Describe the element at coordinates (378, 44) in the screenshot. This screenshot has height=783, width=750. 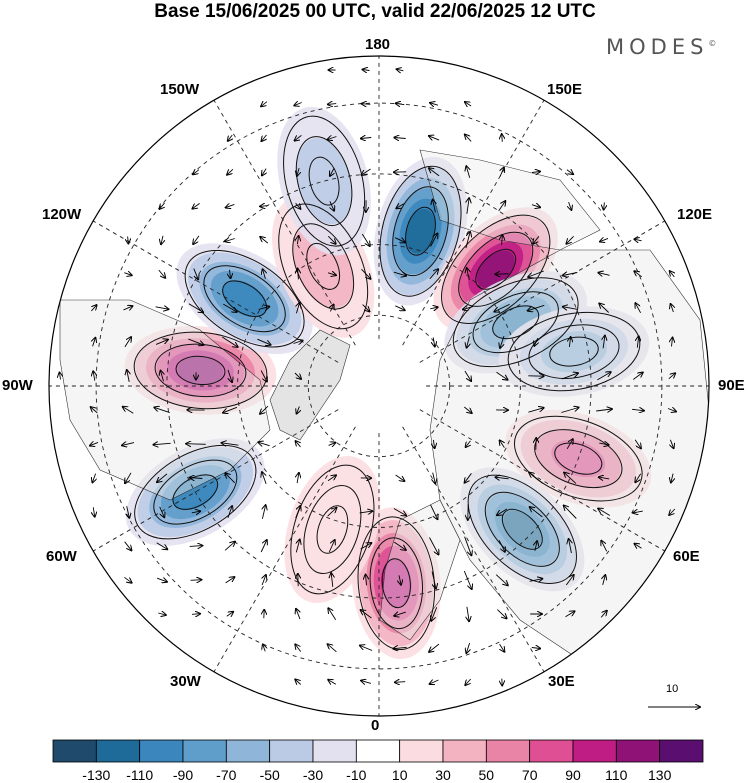
I see `lon-label-180: 180` at that location.